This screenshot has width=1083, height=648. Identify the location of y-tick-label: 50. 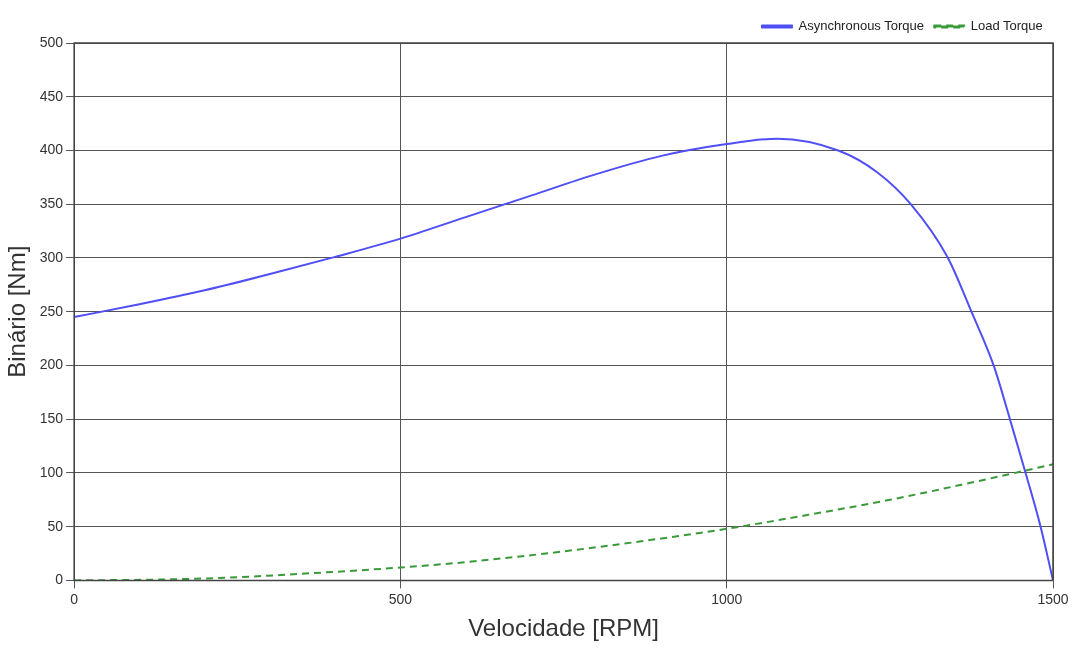
(55, 525).